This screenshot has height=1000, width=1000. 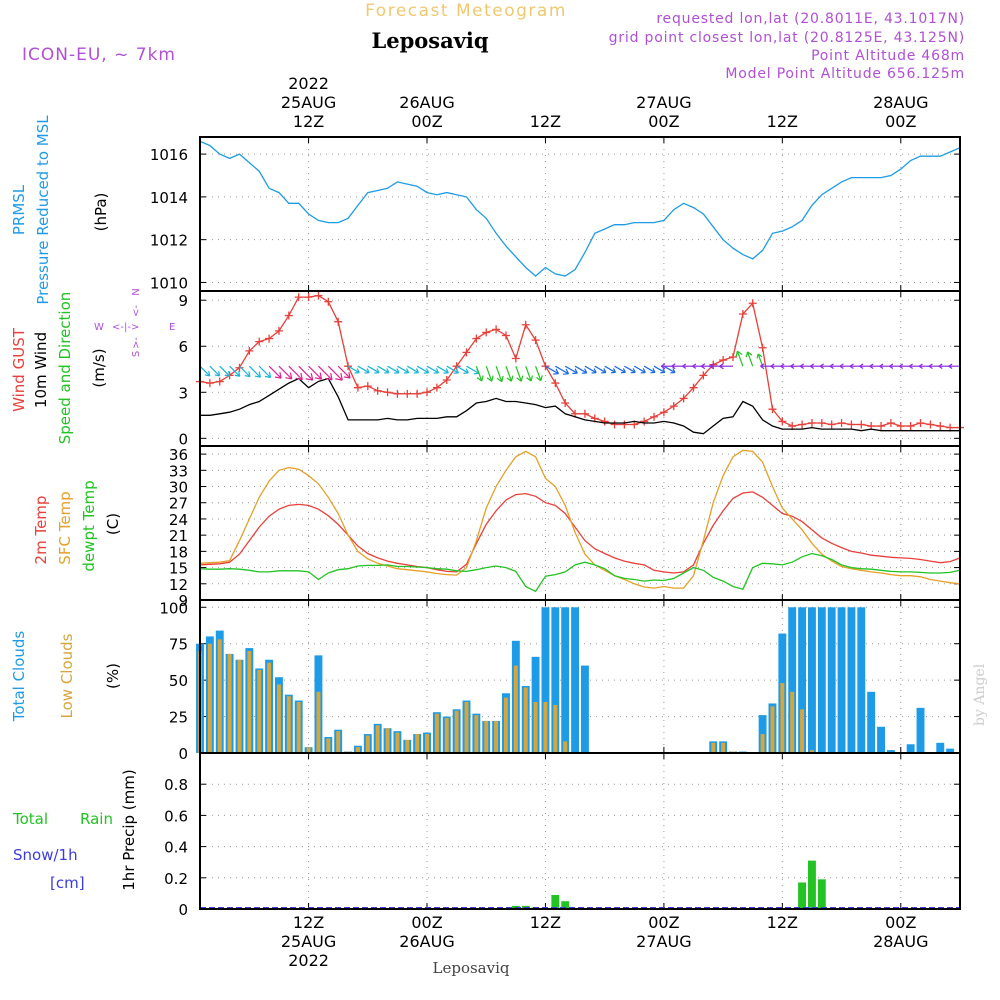 What do you see at coordinates (19, 369) in the screenshot?
I see `wind-gust-label: Wind GUST` at bounding box center [19, 369].